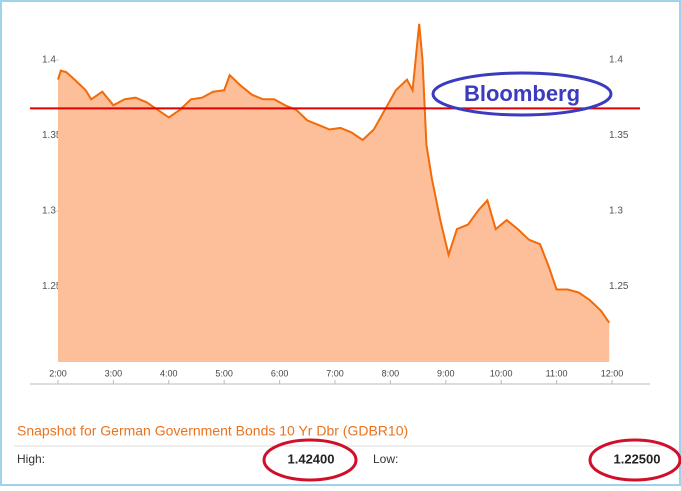 The height and width of the screenshot is (491, 681). I want to click on x-tick-label: 9:00, so click(446, 373).